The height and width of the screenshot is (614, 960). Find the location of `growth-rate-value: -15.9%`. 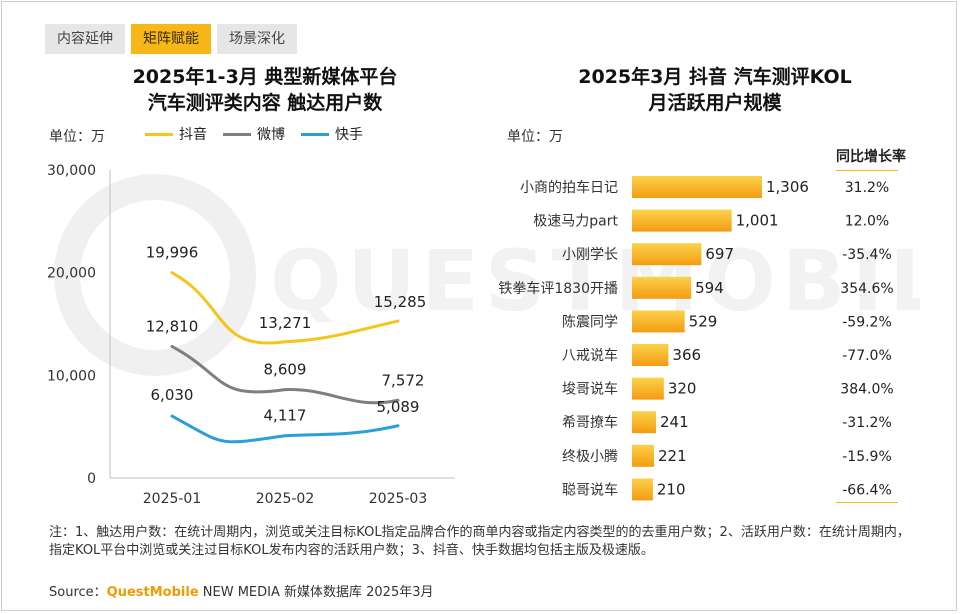

growth-rate-value: -15.9% is located at coordinates (867, 457).